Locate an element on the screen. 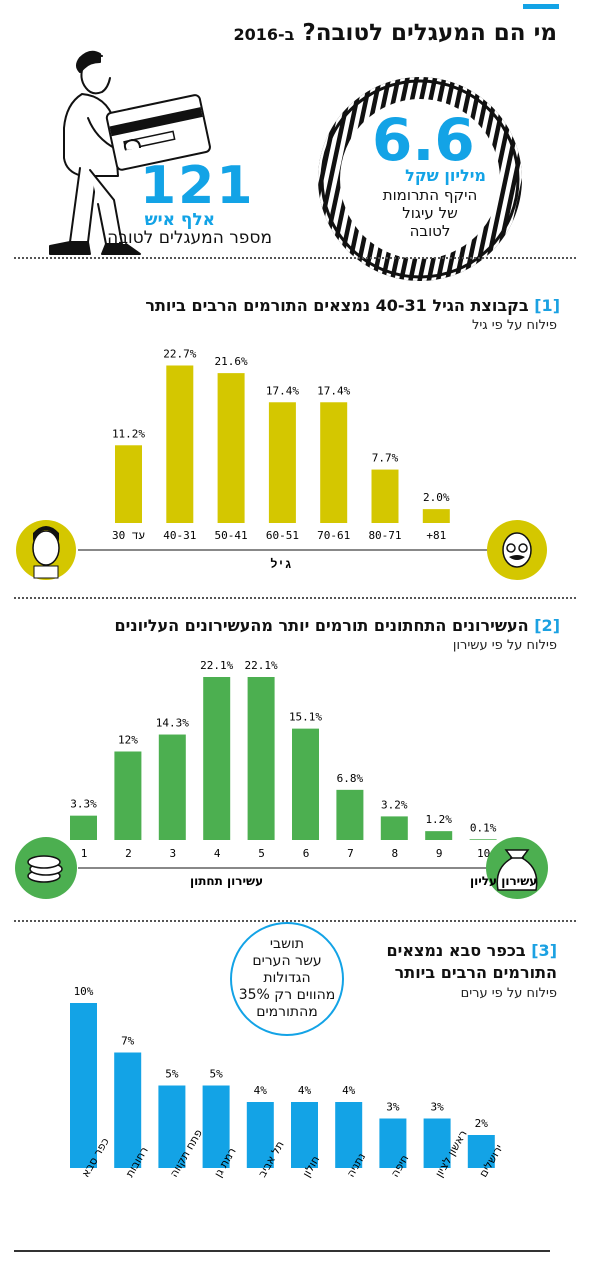  decile-value-label: 12% is located at coordinates (128, 739).